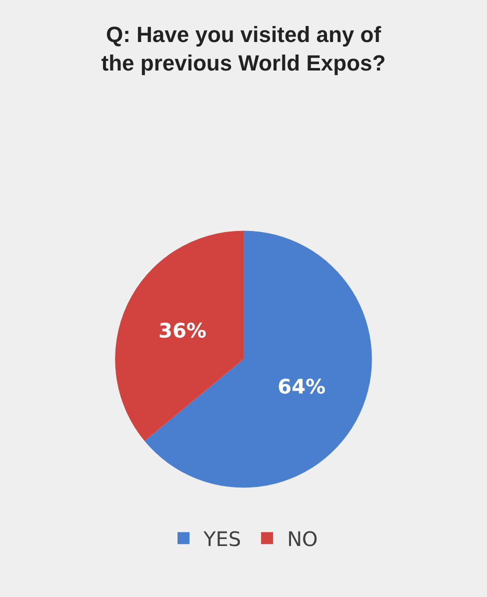  What do you see at coordinates (222, 538) in the screenshot?
I see `legend-label: YES` at bounding box center [222, 538].